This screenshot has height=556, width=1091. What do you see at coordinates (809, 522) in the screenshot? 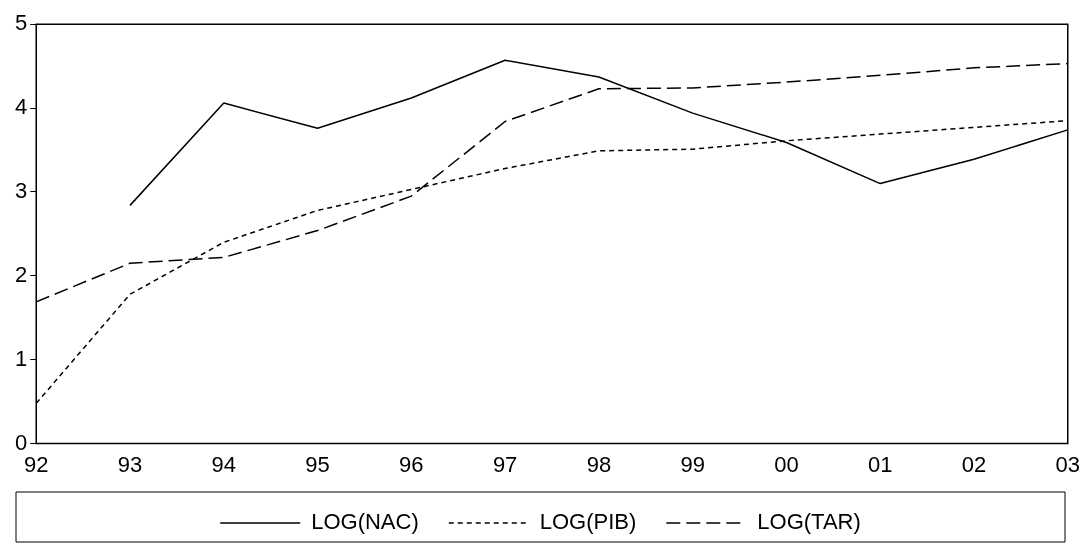
I see `legend-label: LOG(TAR)` at bounding box center [809, 522].